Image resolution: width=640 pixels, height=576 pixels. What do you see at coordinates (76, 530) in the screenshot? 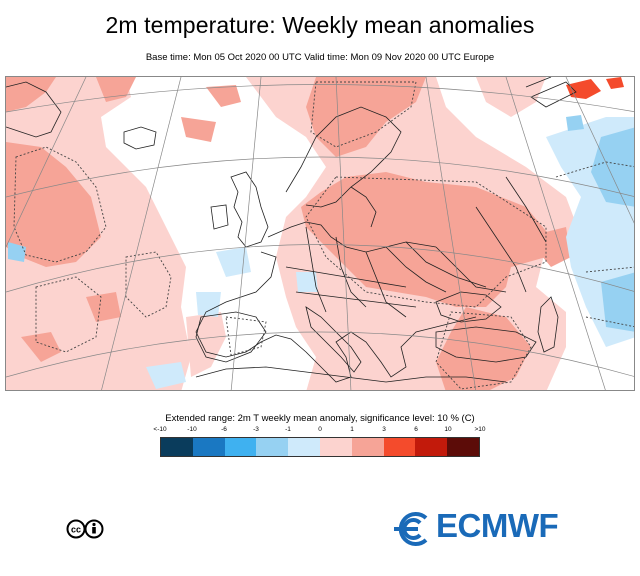
I see `svg-text: cc` at bounding box center [76, 530].